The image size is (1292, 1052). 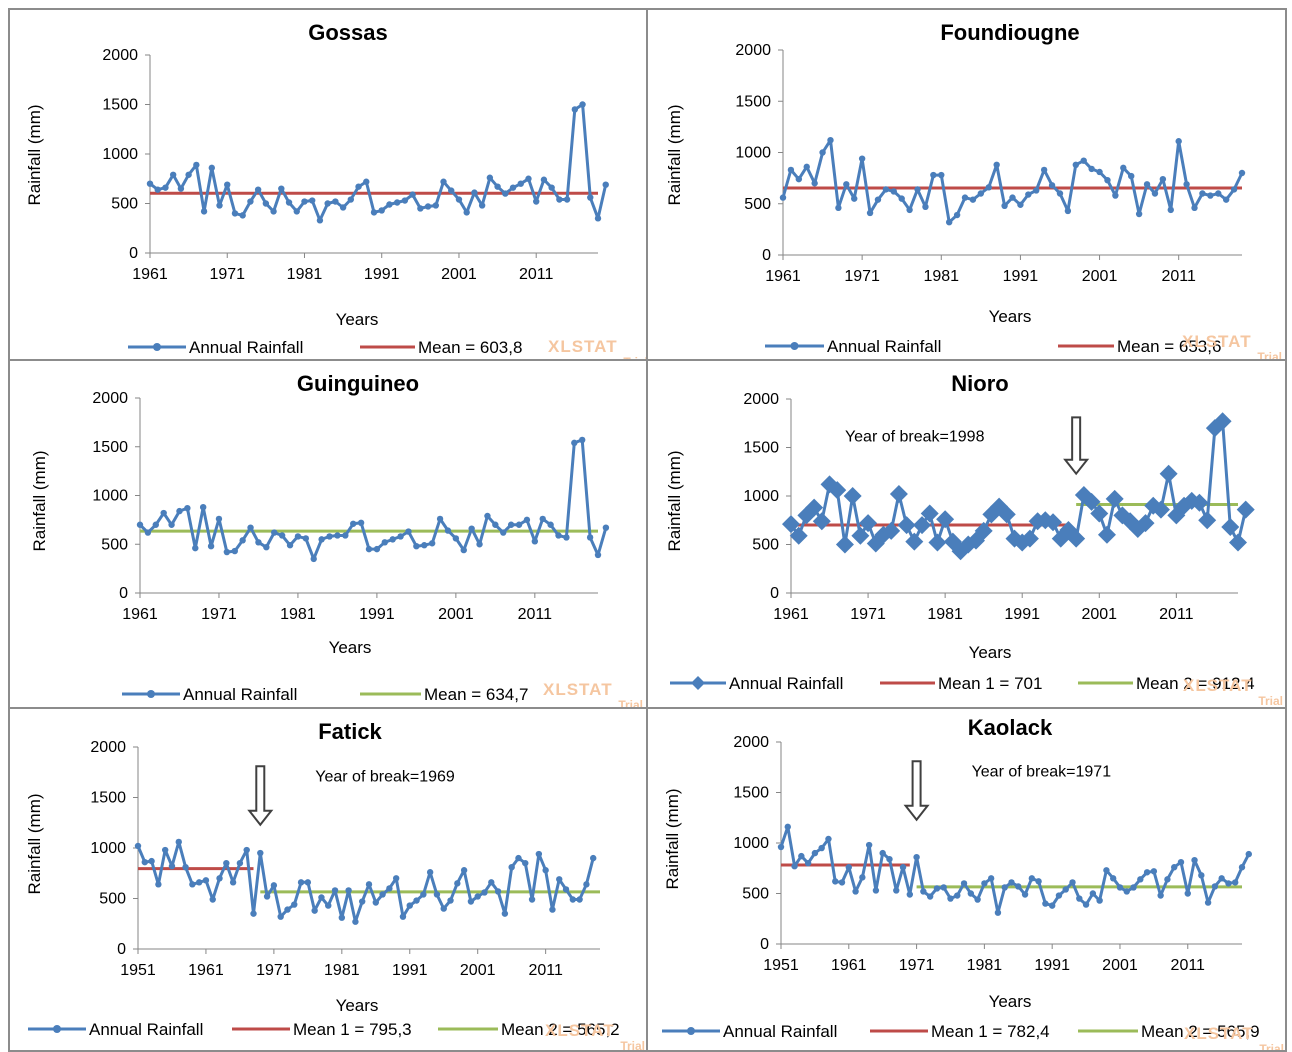 What do you see at coordinates (853, 346) in the screenshot?
I see `legend-item: Annual Rainfall` at bounding box center [853, 346].